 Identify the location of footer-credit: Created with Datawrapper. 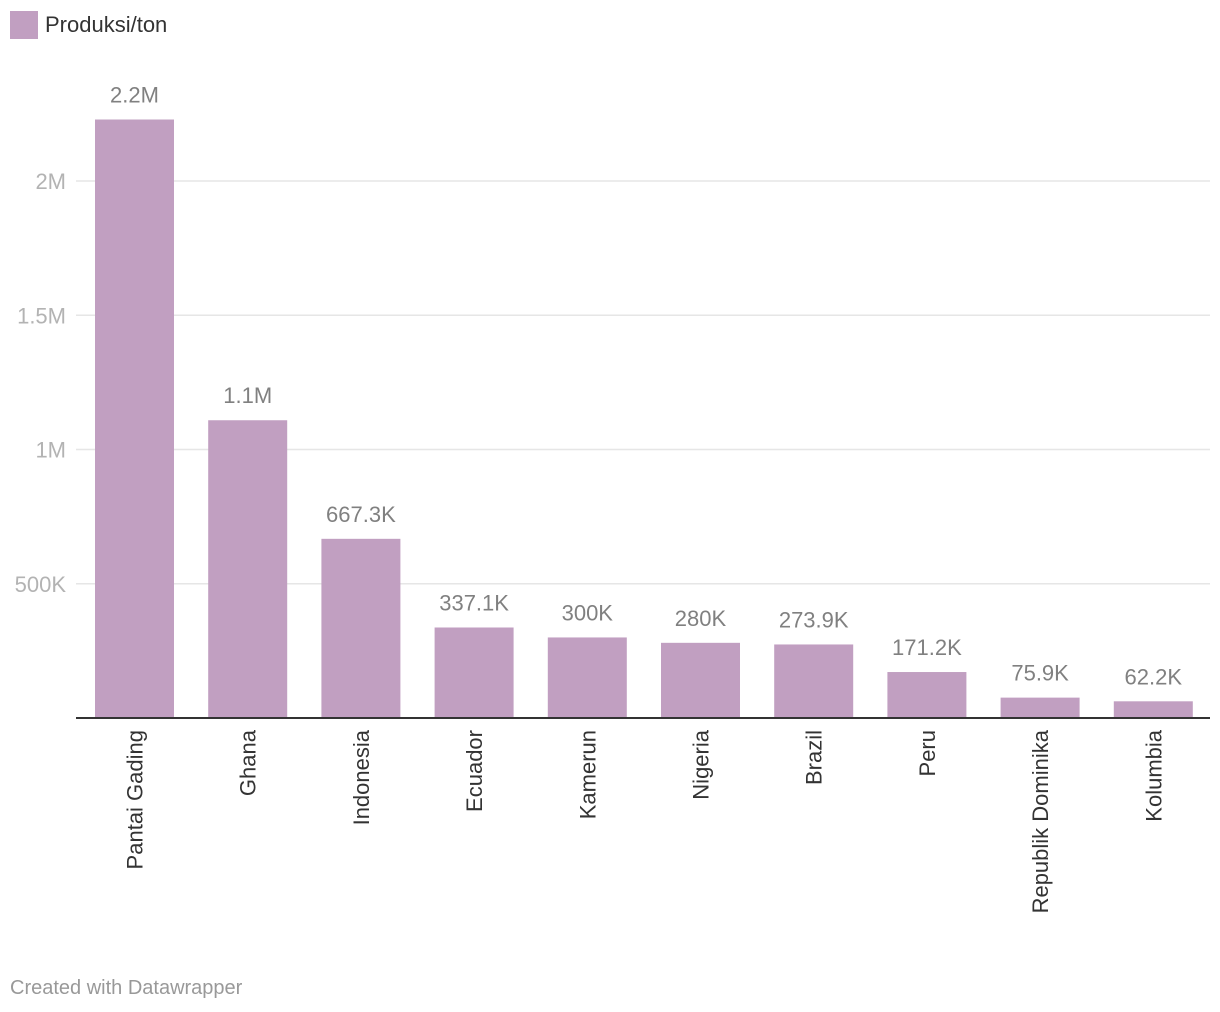
(126, 988).